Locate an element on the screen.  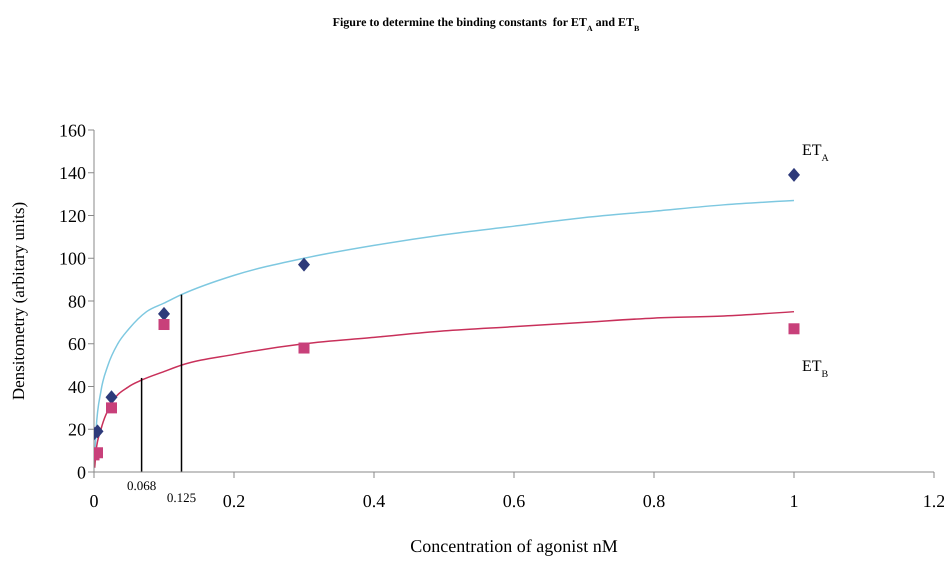
series-label: ET$_{A}$ is located at coordinates (816, 153).